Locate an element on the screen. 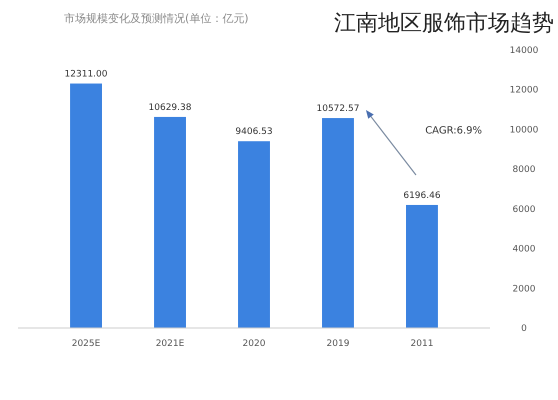  y-tick-label: 2000 is located at coordinates (524, 289).